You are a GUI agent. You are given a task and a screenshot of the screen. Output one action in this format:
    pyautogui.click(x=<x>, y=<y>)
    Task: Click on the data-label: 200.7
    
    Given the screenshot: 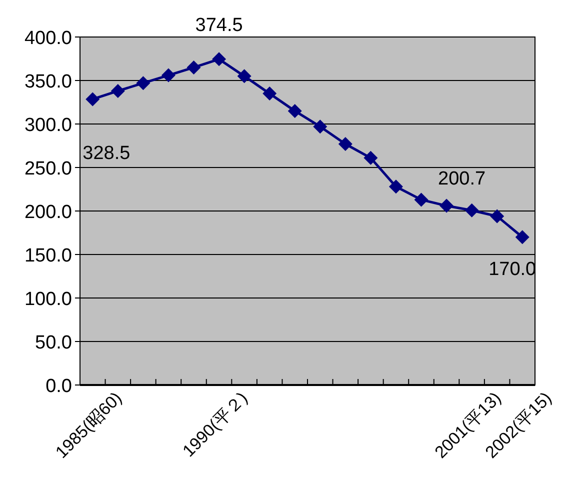 What is the action you would take?
    pyautogui.click(x=462, y=179)
    